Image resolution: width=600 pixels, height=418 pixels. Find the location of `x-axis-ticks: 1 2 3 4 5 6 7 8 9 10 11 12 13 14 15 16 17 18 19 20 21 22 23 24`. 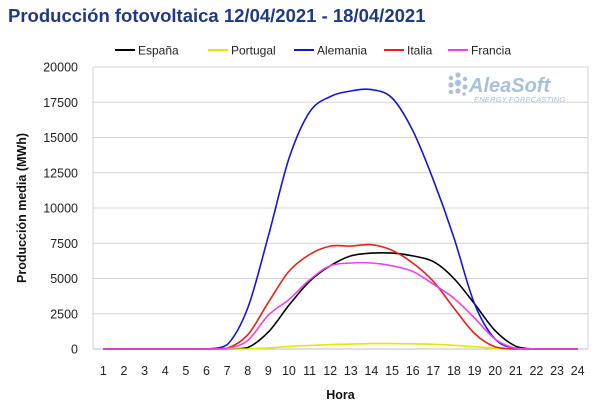

x-axis-ticks: 1 2 3 4 5 6 7 8 9 10 11 12 13 14 15 16 17 18 19 20 21 22 23 24 is located at coordinates (342, 371).